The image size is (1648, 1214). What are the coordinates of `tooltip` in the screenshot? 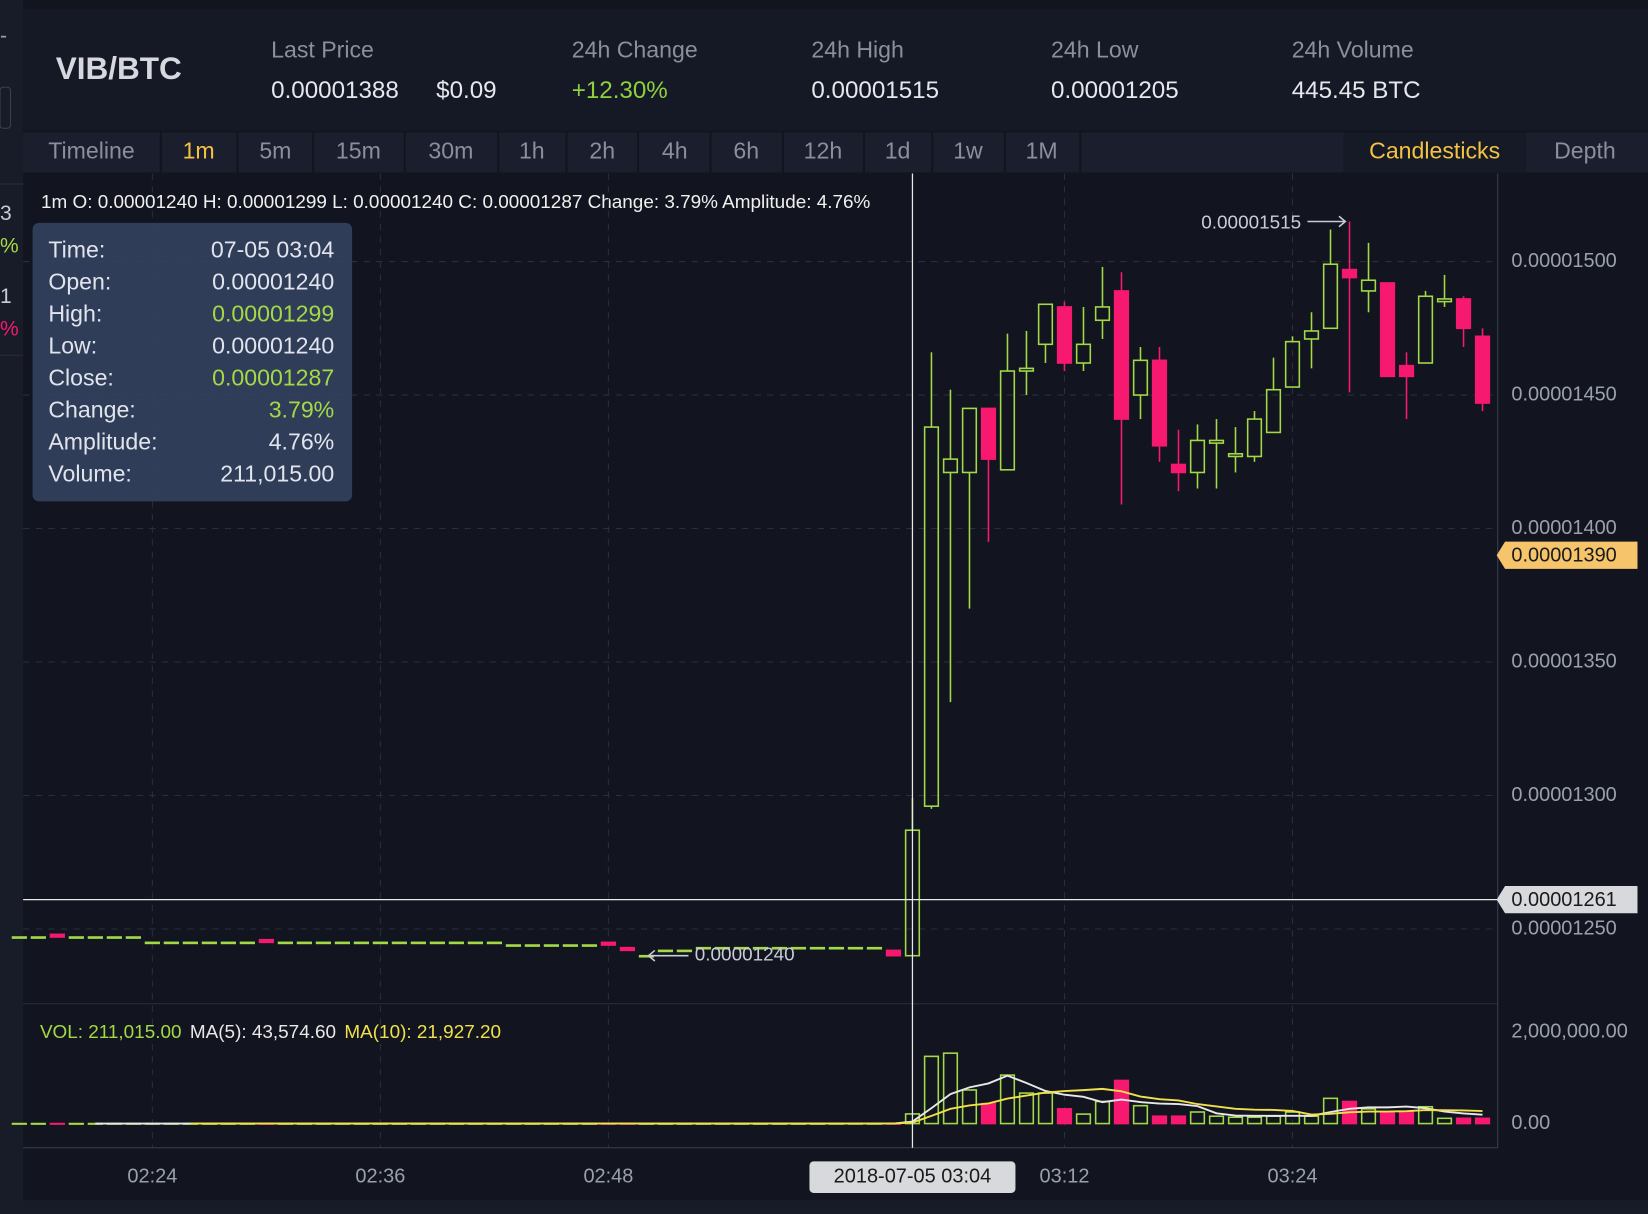 It's located at (192, 362).